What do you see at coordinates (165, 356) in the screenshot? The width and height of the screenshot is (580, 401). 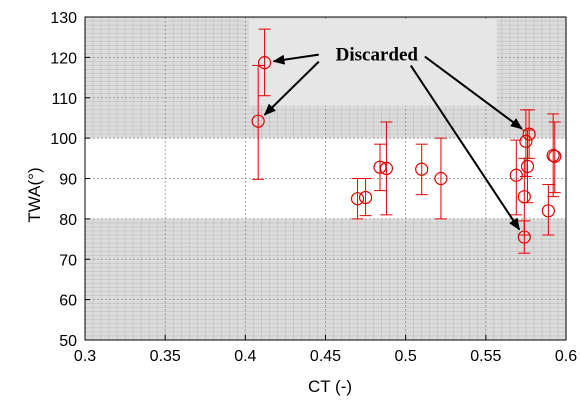 I see `x-tick-label: 0.35` at bounding box center [165, 356].